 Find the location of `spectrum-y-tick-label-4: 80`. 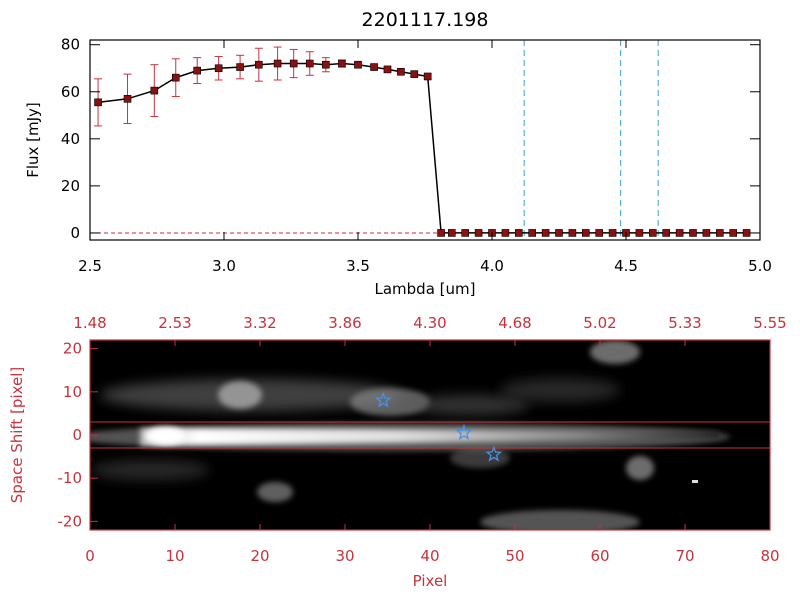

spectrum-y-tick-label-4: 80 is located at coordinates (70, 45).